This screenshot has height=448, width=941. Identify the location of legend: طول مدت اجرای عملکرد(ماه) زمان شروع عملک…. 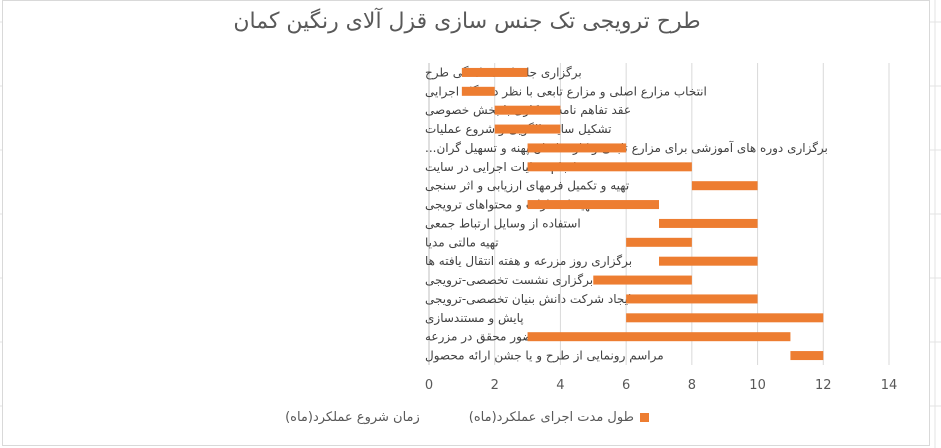
(467, 417).